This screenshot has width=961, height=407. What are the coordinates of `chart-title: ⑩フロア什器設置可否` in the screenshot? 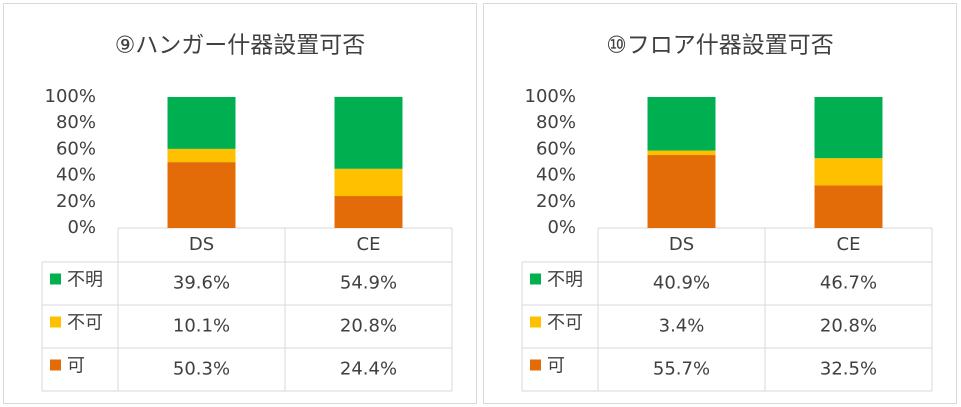 It's located at (720, 46).